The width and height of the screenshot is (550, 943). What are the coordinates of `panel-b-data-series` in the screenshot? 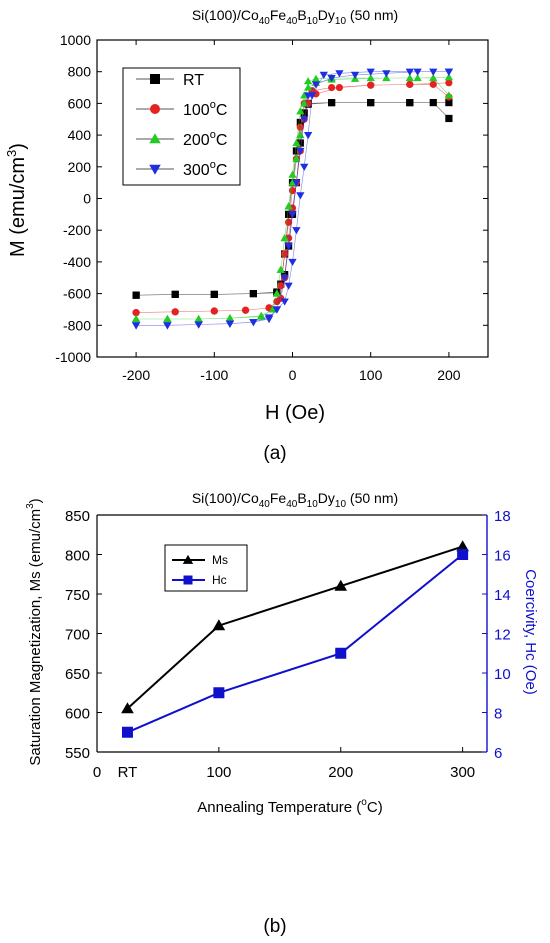 It's located at (295, 639).